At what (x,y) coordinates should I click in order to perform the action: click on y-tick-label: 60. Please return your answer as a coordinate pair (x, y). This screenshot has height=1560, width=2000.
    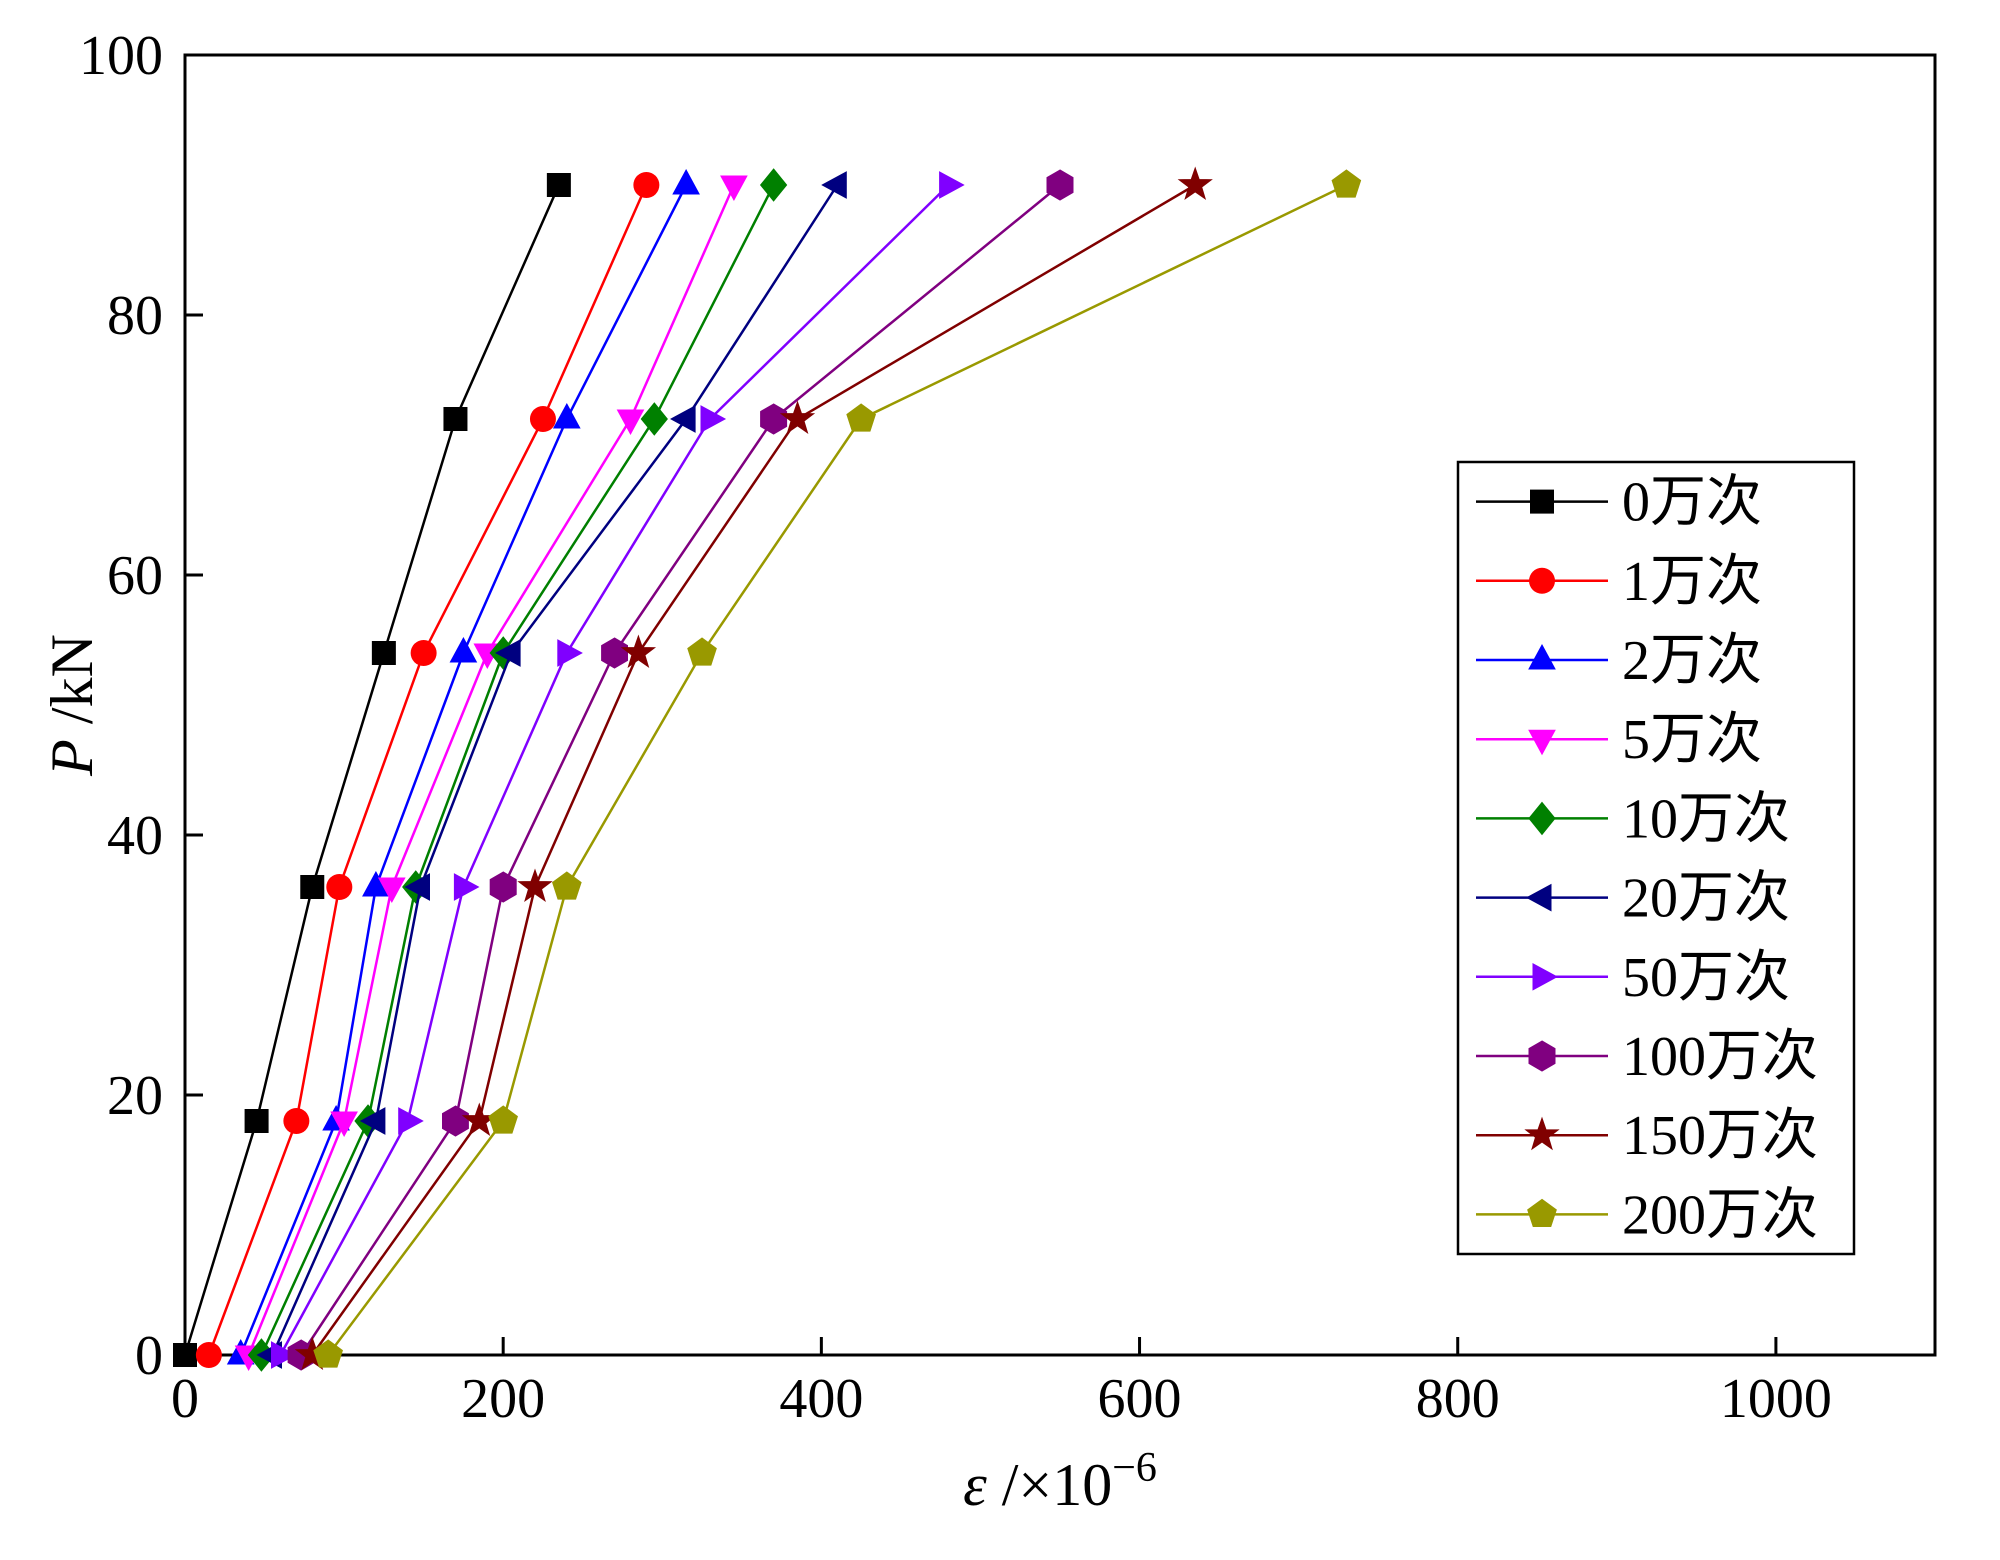
    Looking at the image, I should click on (135, 576).